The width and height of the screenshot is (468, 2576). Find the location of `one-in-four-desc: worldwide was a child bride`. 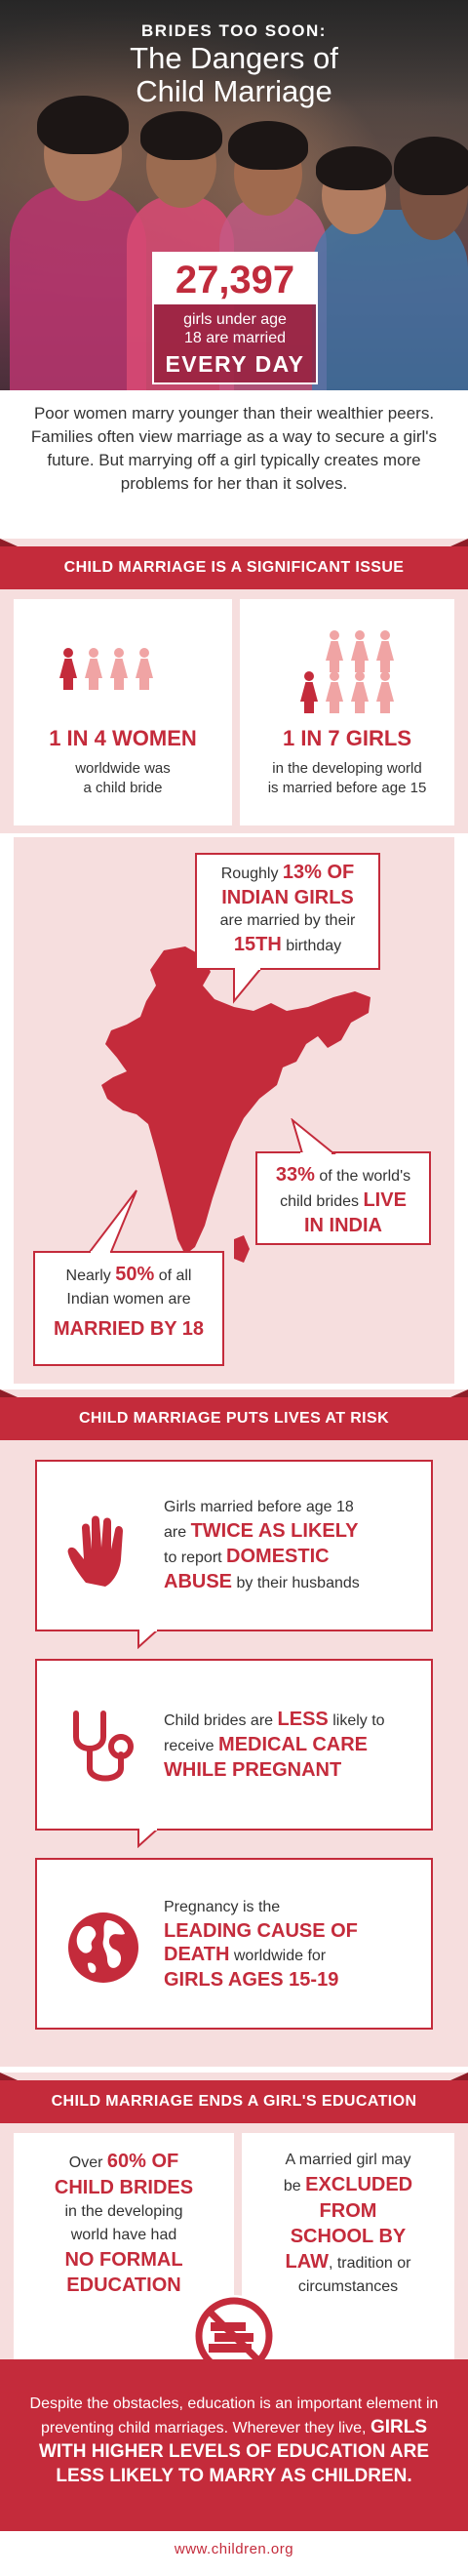

one-in-four-desc: worldwide was a child bride is located at coordinates (123, 778).